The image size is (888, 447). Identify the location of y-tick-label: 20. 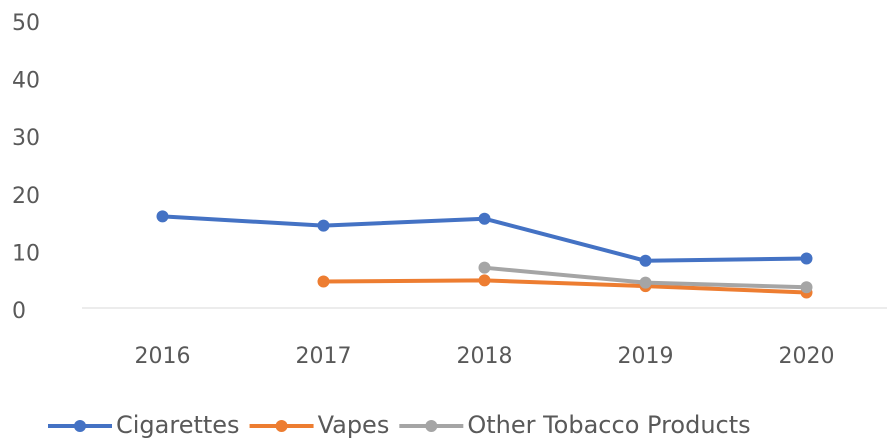
(26, 196).